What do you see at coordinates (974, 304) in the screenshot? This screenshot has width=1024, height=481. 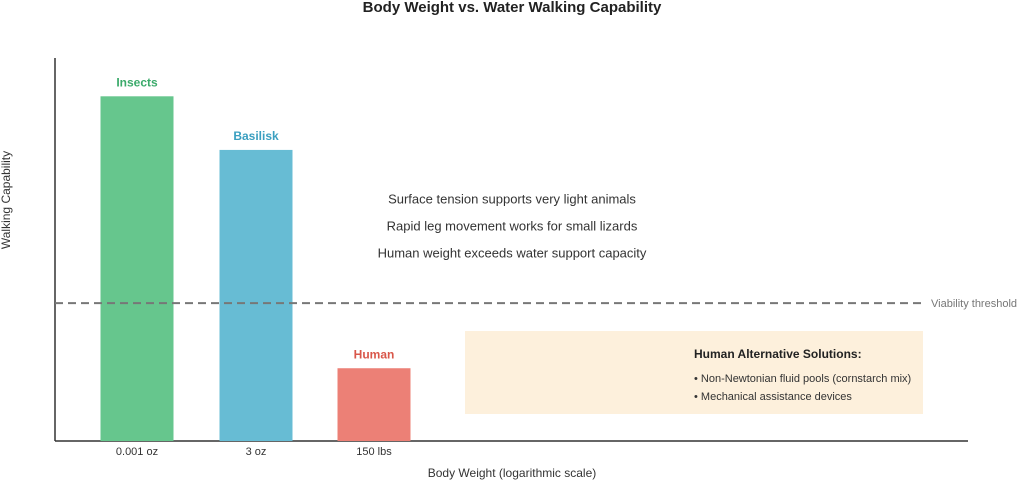 I see `threshold-label: Viability threshold` at bounding box center [974, 304].